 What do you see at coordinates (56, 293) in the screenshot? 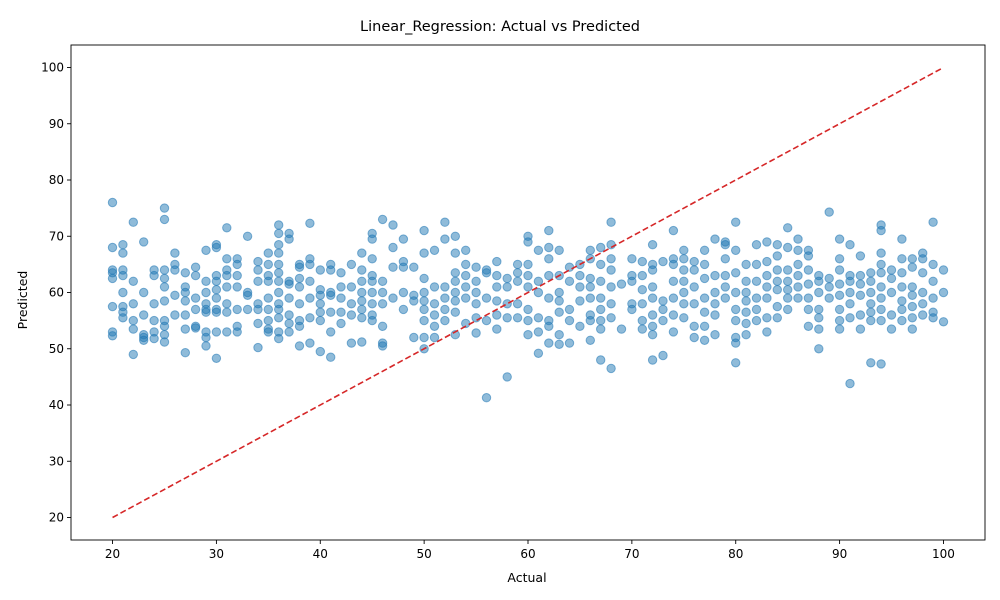
I see `y-tick-label: 60` at bounding box center [56, 293].